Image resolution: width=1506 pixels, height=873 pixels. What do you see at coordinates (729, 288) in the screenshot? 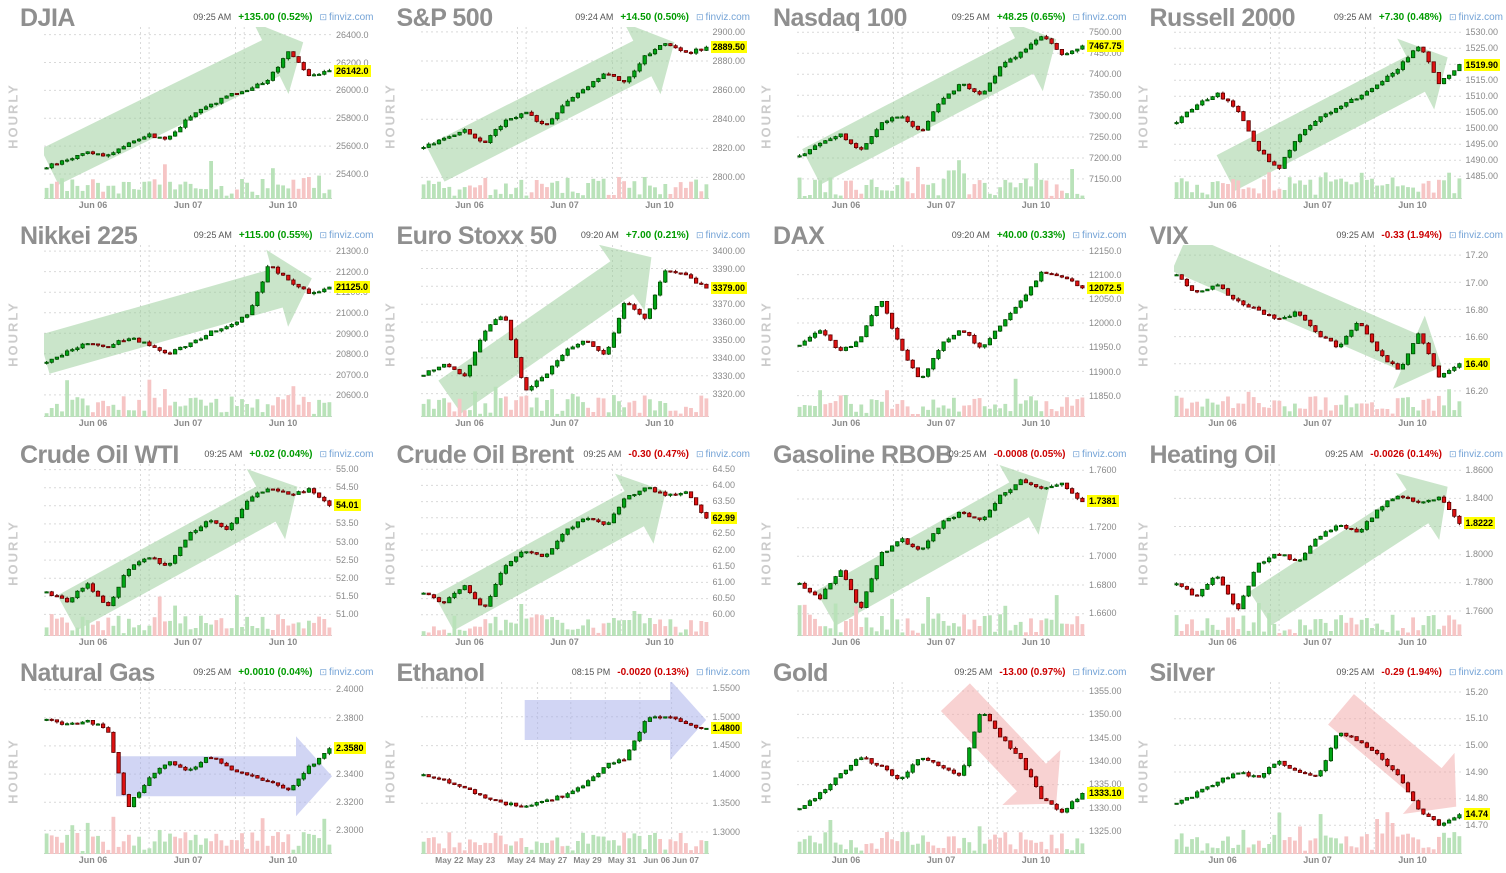
I see `last-price-tag: 3379.00` at bounding box center [729, 288].